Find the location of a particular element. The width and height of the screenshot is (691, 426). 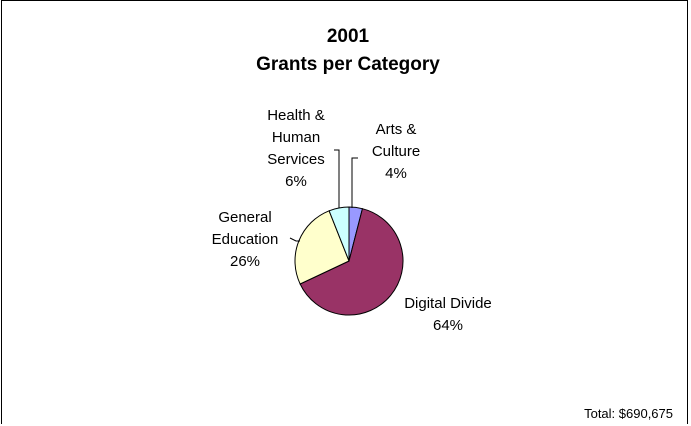

pie-slices is located at coordinates (349, 261).